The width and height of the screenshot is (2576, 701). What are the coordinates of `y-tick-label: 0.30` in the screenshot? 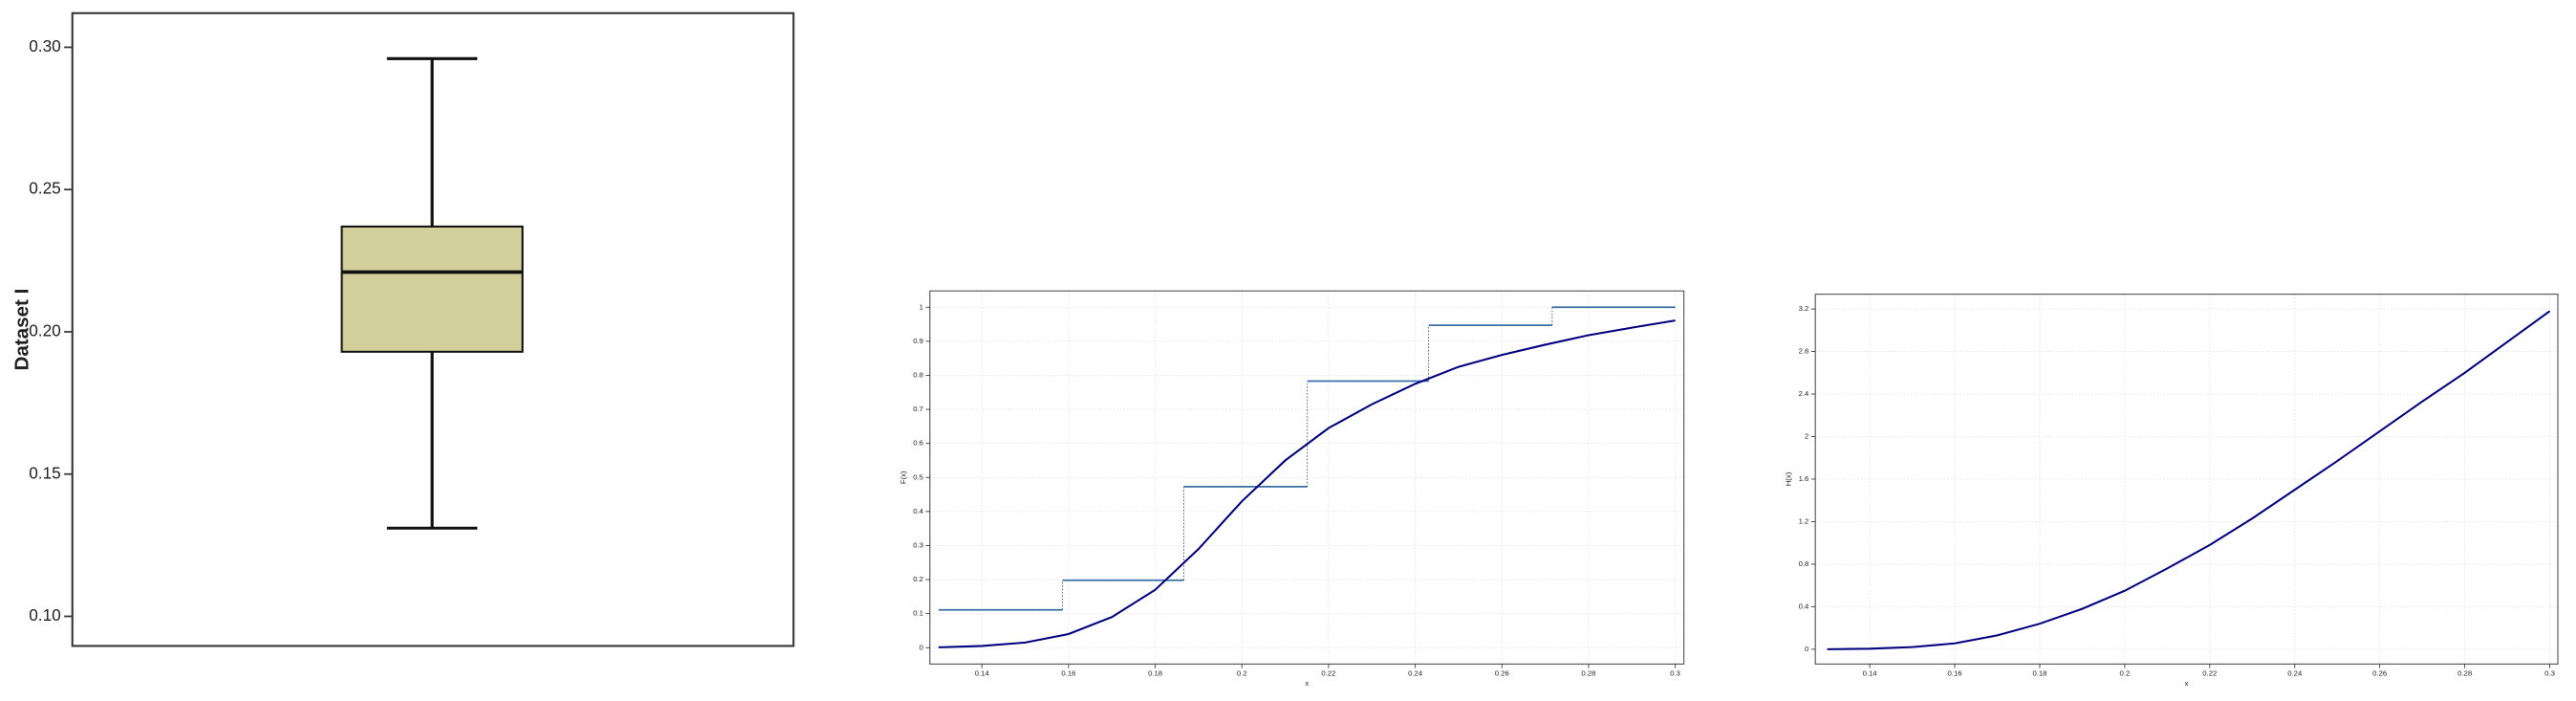 It's located at (44, 45).